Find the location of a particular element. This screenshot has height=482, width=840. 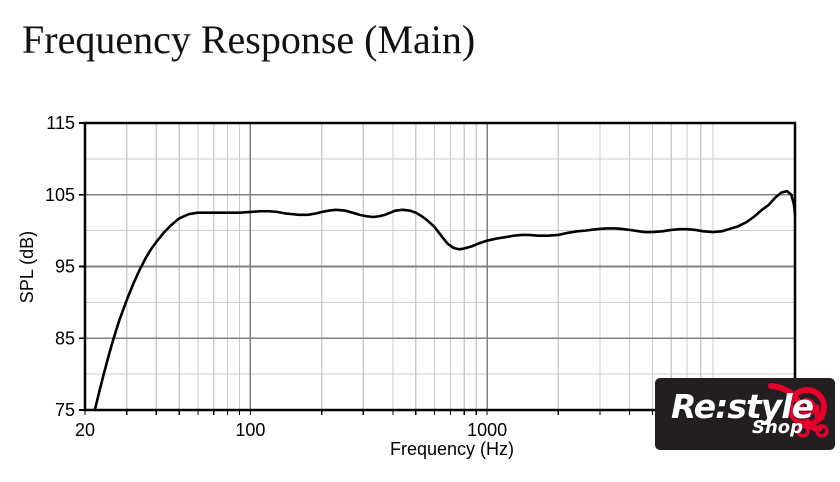

svg-text: 105 is located at coordinates (60, 195).